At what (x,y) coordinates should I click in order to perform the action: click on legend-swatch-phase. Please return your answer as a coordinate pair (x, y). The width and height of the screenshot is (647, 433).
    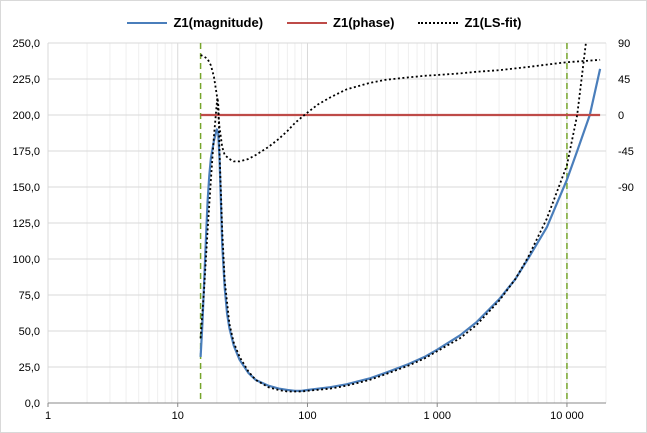
    Looking at the image, I should click on (307, 22).